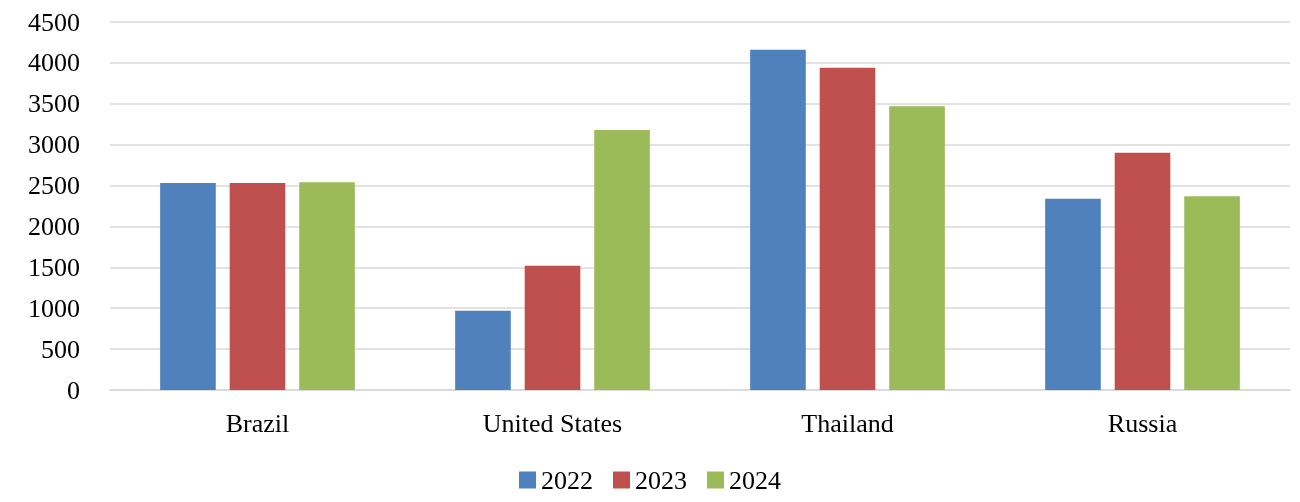 This screenshot has width=1300, height=502. What do you see at coordinates (661, 480) in the screenshot?
I see `legend-label: 2023` at bounding box center [661, 480].